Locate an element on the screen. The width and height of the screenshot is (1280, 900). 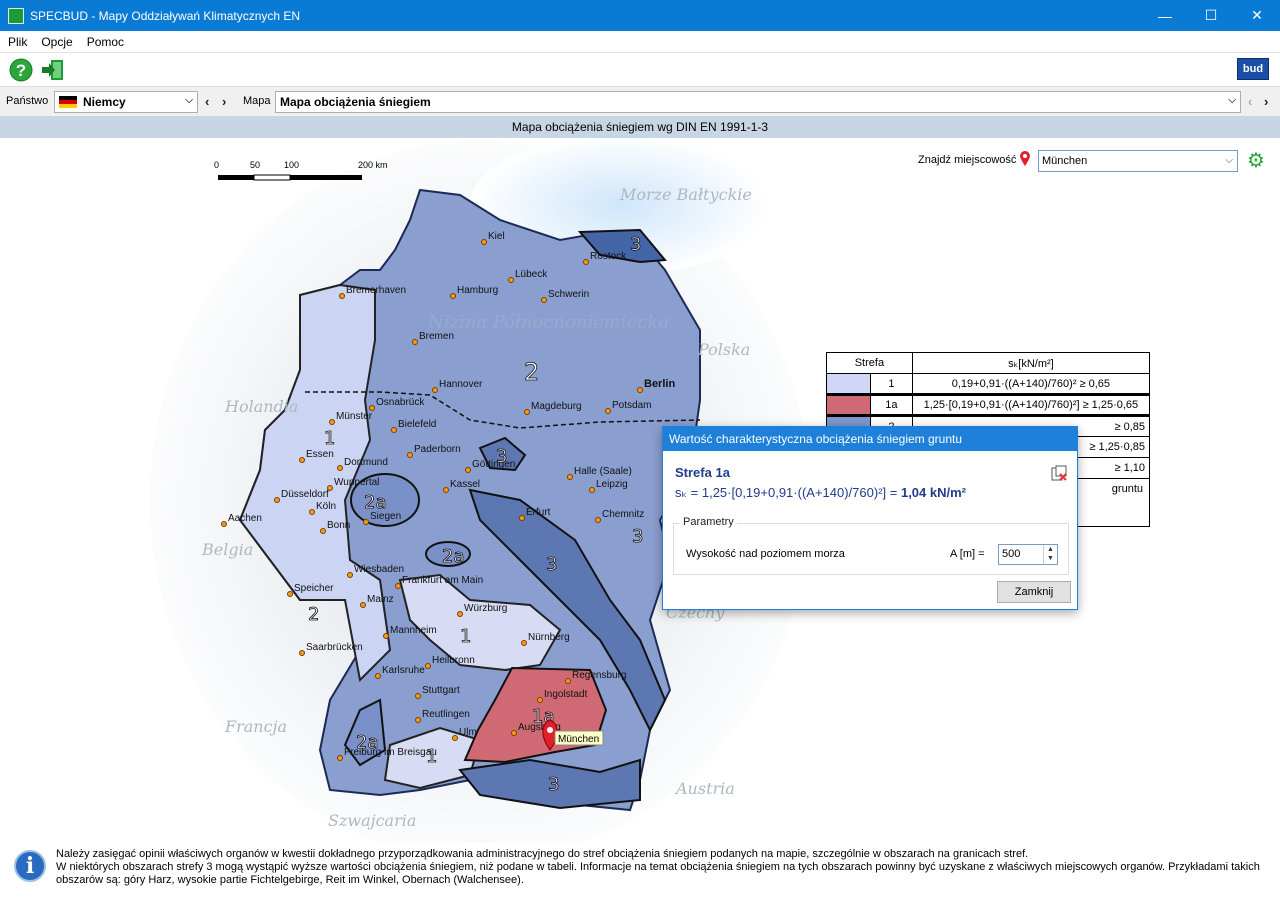
scale-tick: 50 is located at coordinates (255, 165).